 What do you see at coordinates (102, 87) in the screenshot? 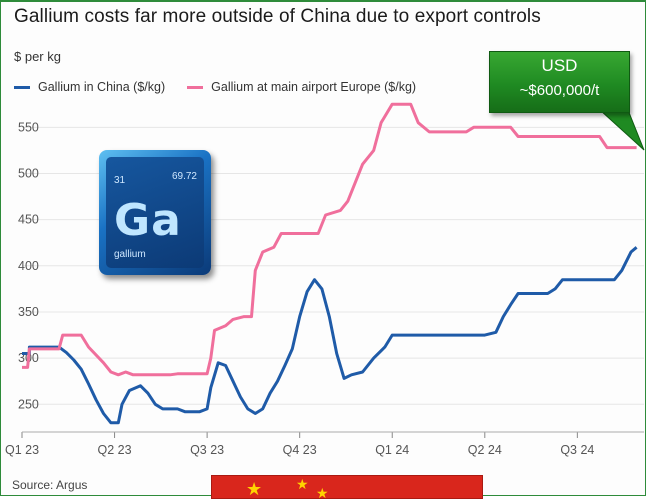
I see `legend-label-china: Gallium in China ($/kg)` at bounding box center [102, 87].